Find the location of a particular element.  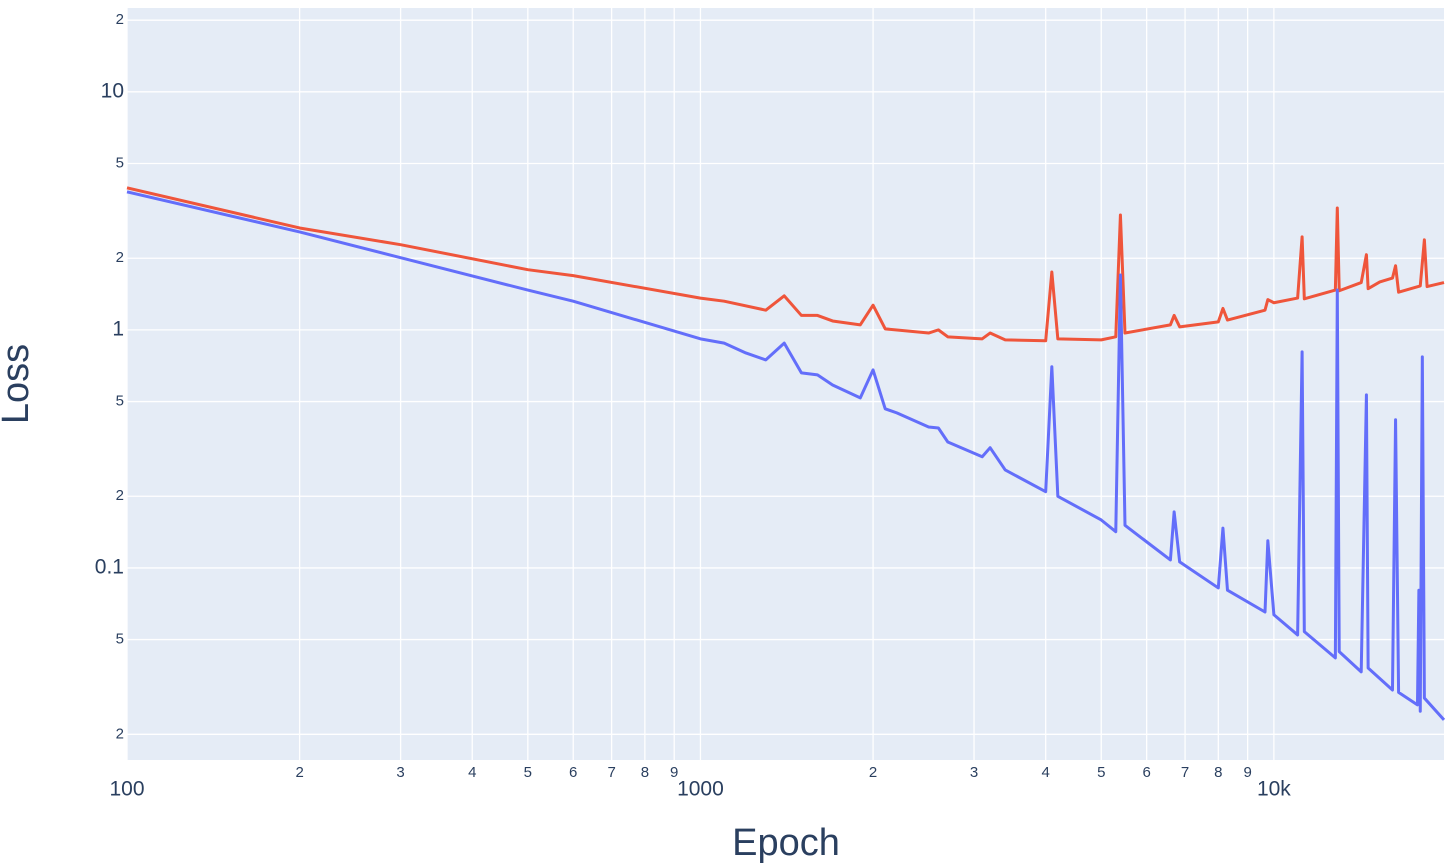

y-axis-title: Loss is located at coordinates (18, 384).